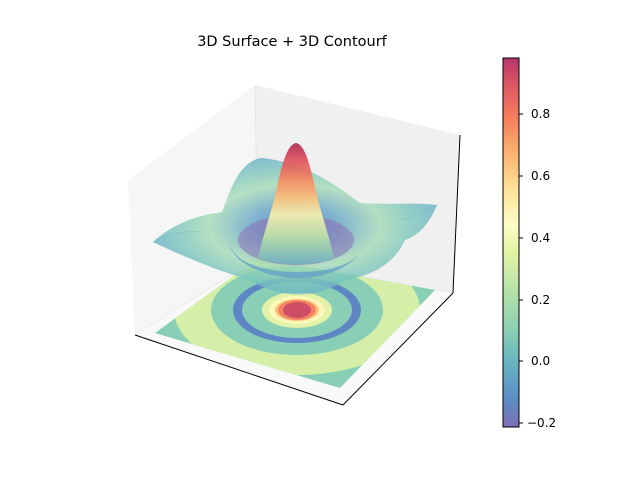 The height and width of the screenshot is (480, 640). I want to click on colorbar-tick-label: 0.2, so click(541, 300).